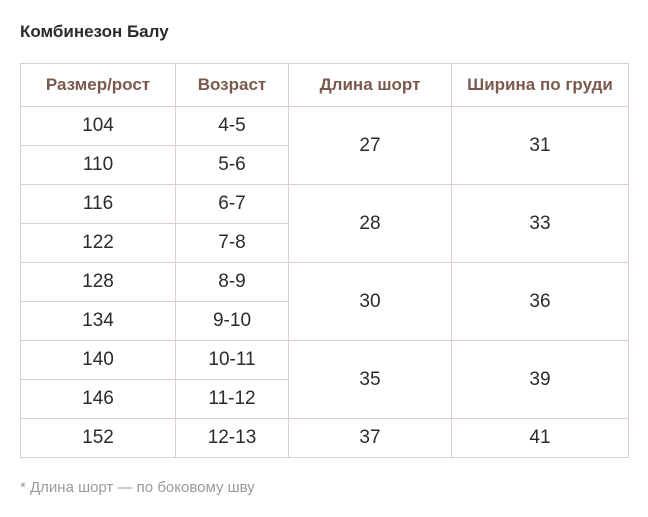 The image size is (648, 517). What do you see at coordinates (540, 223) in the screenshot?
I see `chest-width-cell: 33` at bounding box center [540, 223].